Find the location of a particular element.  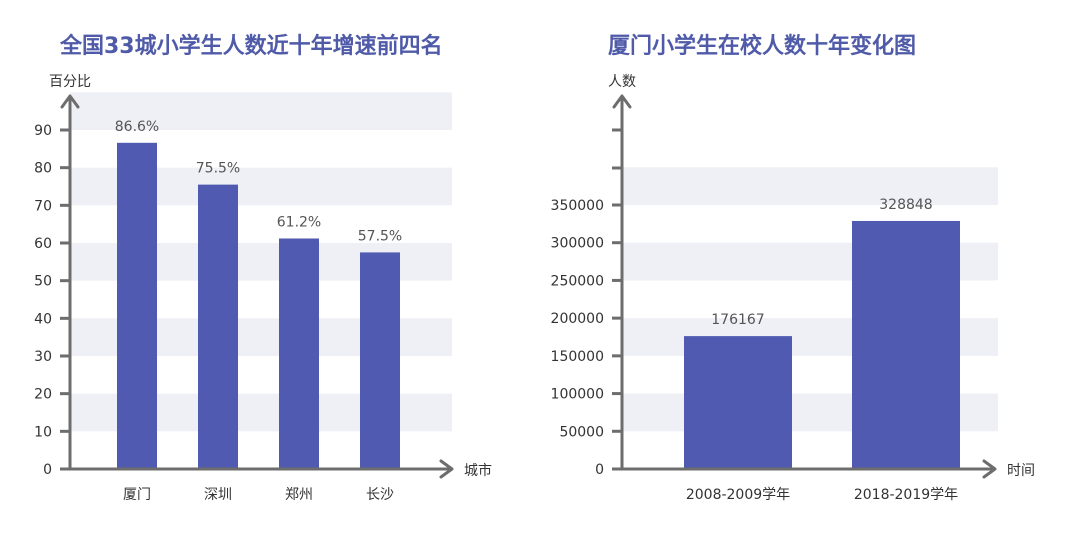

y-tick-label: 20 is located at coordinates (43, 395).